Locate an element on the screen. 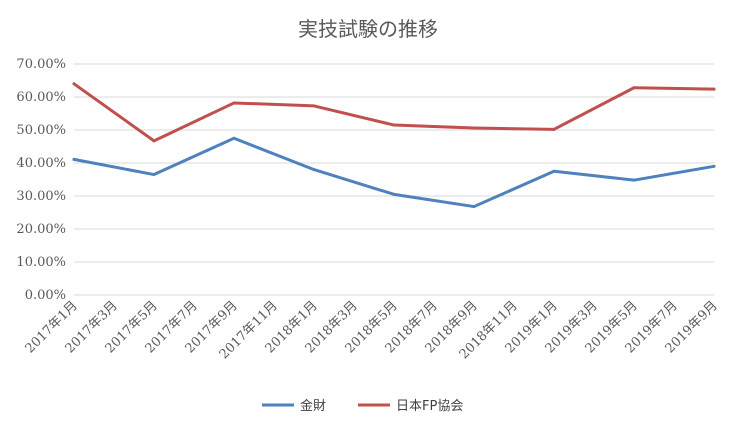 This screenshot has width=736, height=429. y-tick-label: 40.00% is located at coordinates (41, 163).